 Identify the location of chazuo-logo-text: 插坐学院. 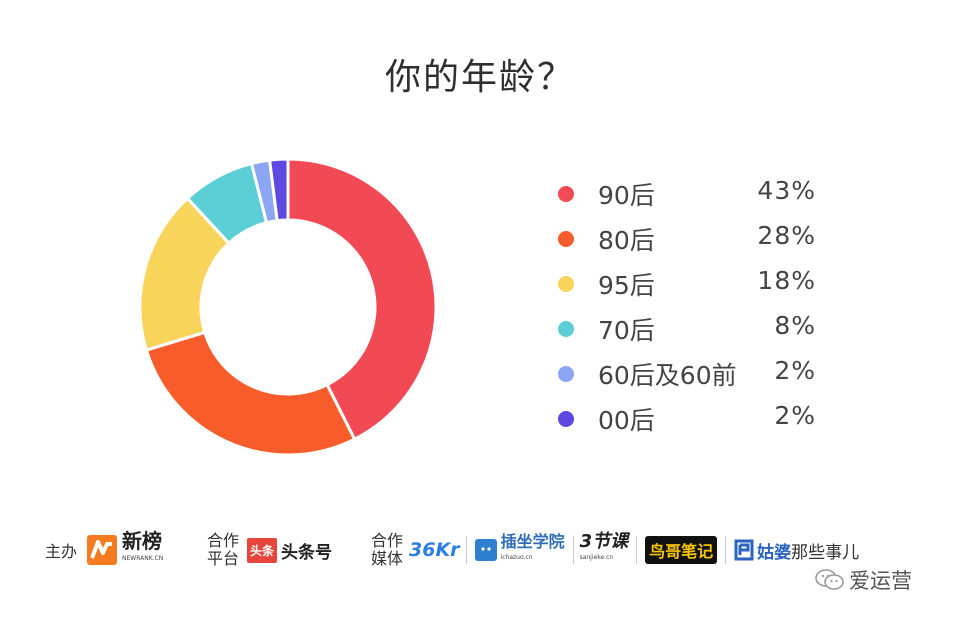
(532, 541).